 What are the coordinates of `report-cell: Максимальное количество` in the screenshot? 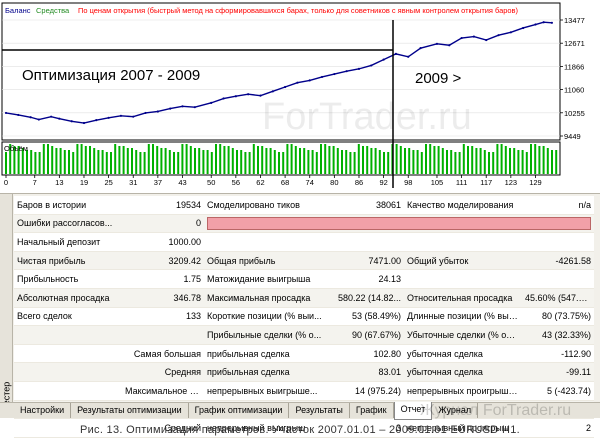 It's located at (163, 391).